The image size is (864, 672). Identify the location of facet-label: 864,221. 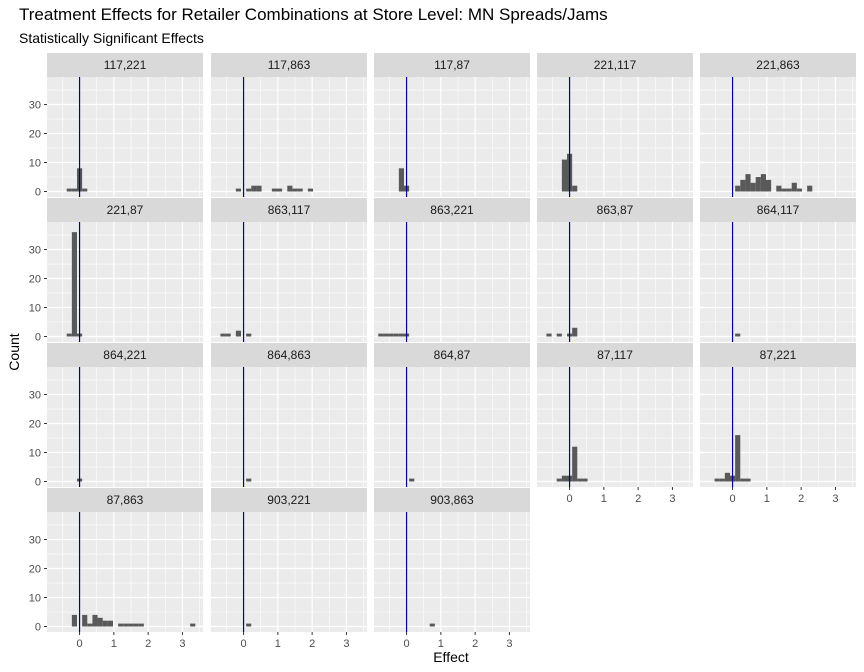
(125, 355).